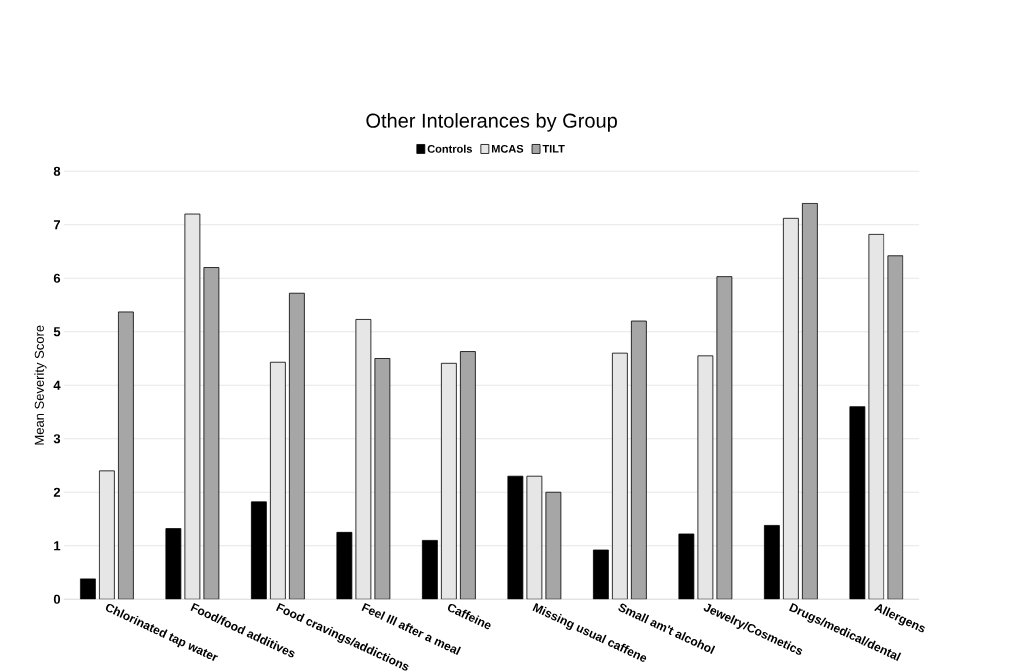 The height and width of the screenshot is (672, 1032). Describe the element at coordinates (40, 385) in the screenshot. I see `y-axis-title: Mean Severity Score` at that location.